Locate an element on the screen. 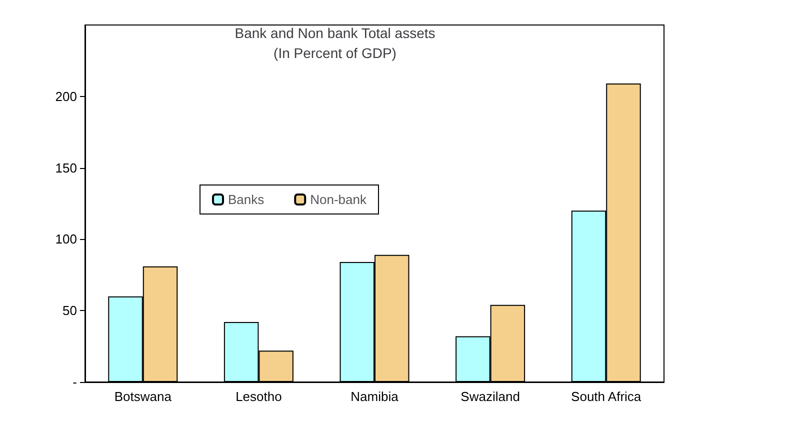 The width and height of the screenshot is (789, 427). y-tick-label: 100 is located at coordinates (66, 239).